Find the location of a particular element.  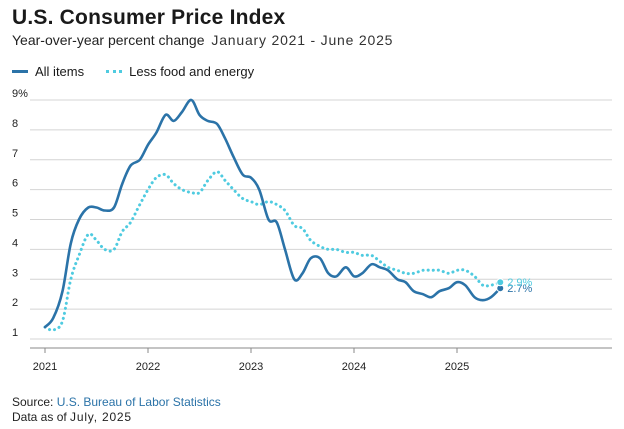

x-tick-label-2024: 2024 is located at coordinates (354, 367).